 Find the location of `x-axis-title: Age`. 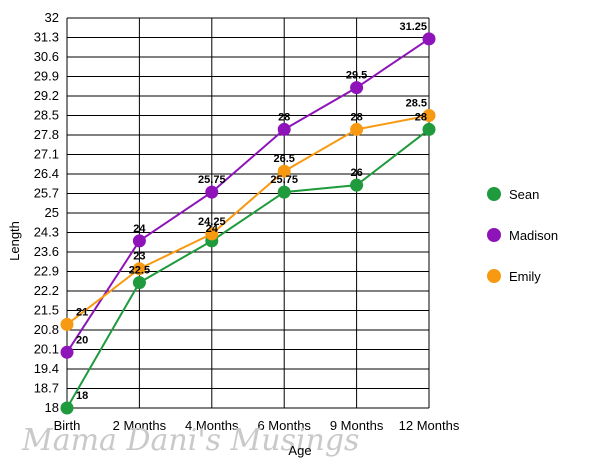

x-axis-title: Age is located at coordinates (299, 450).